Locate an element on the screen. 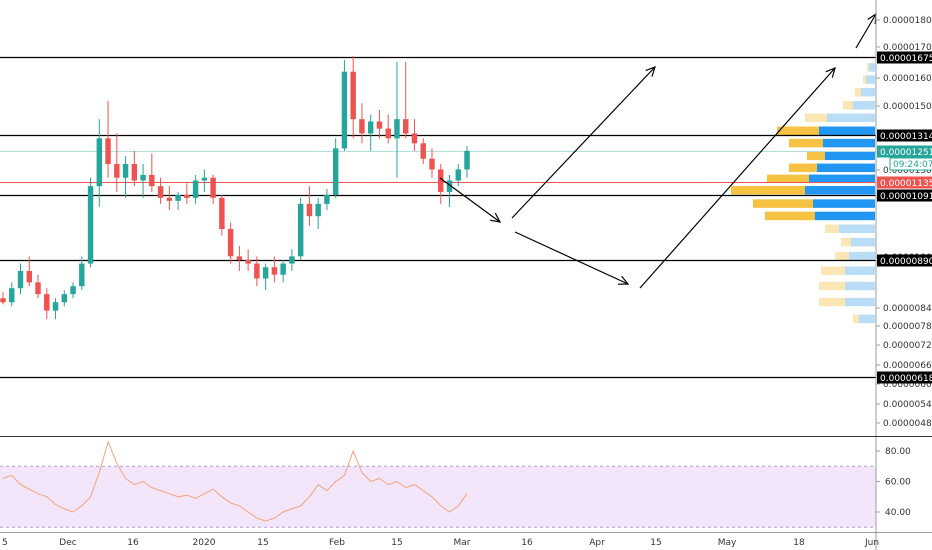 The height and width of the screenshot is (550, 932). price-tick-label: 0.00000840 is located at coordinates (907, 309).